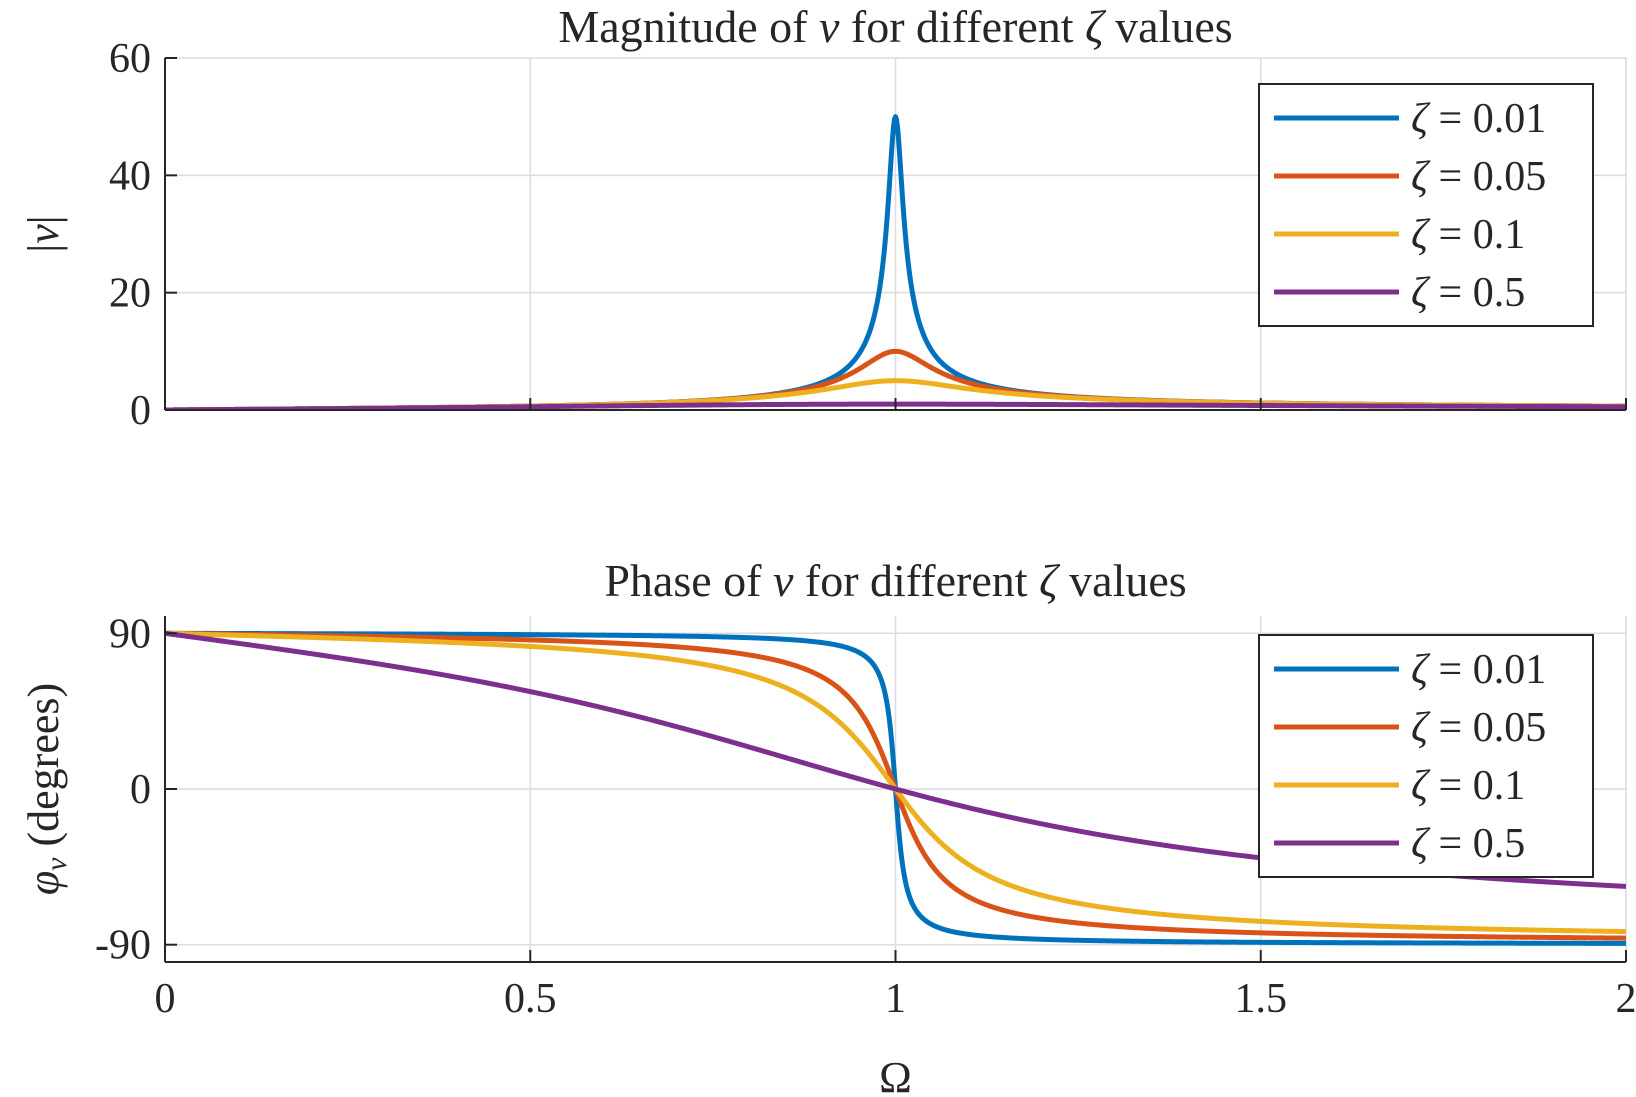 This screenshot has width=1636, height=1097. I want to click on chart-title: Magnitude of v for different ζ values, so click(895, 26).